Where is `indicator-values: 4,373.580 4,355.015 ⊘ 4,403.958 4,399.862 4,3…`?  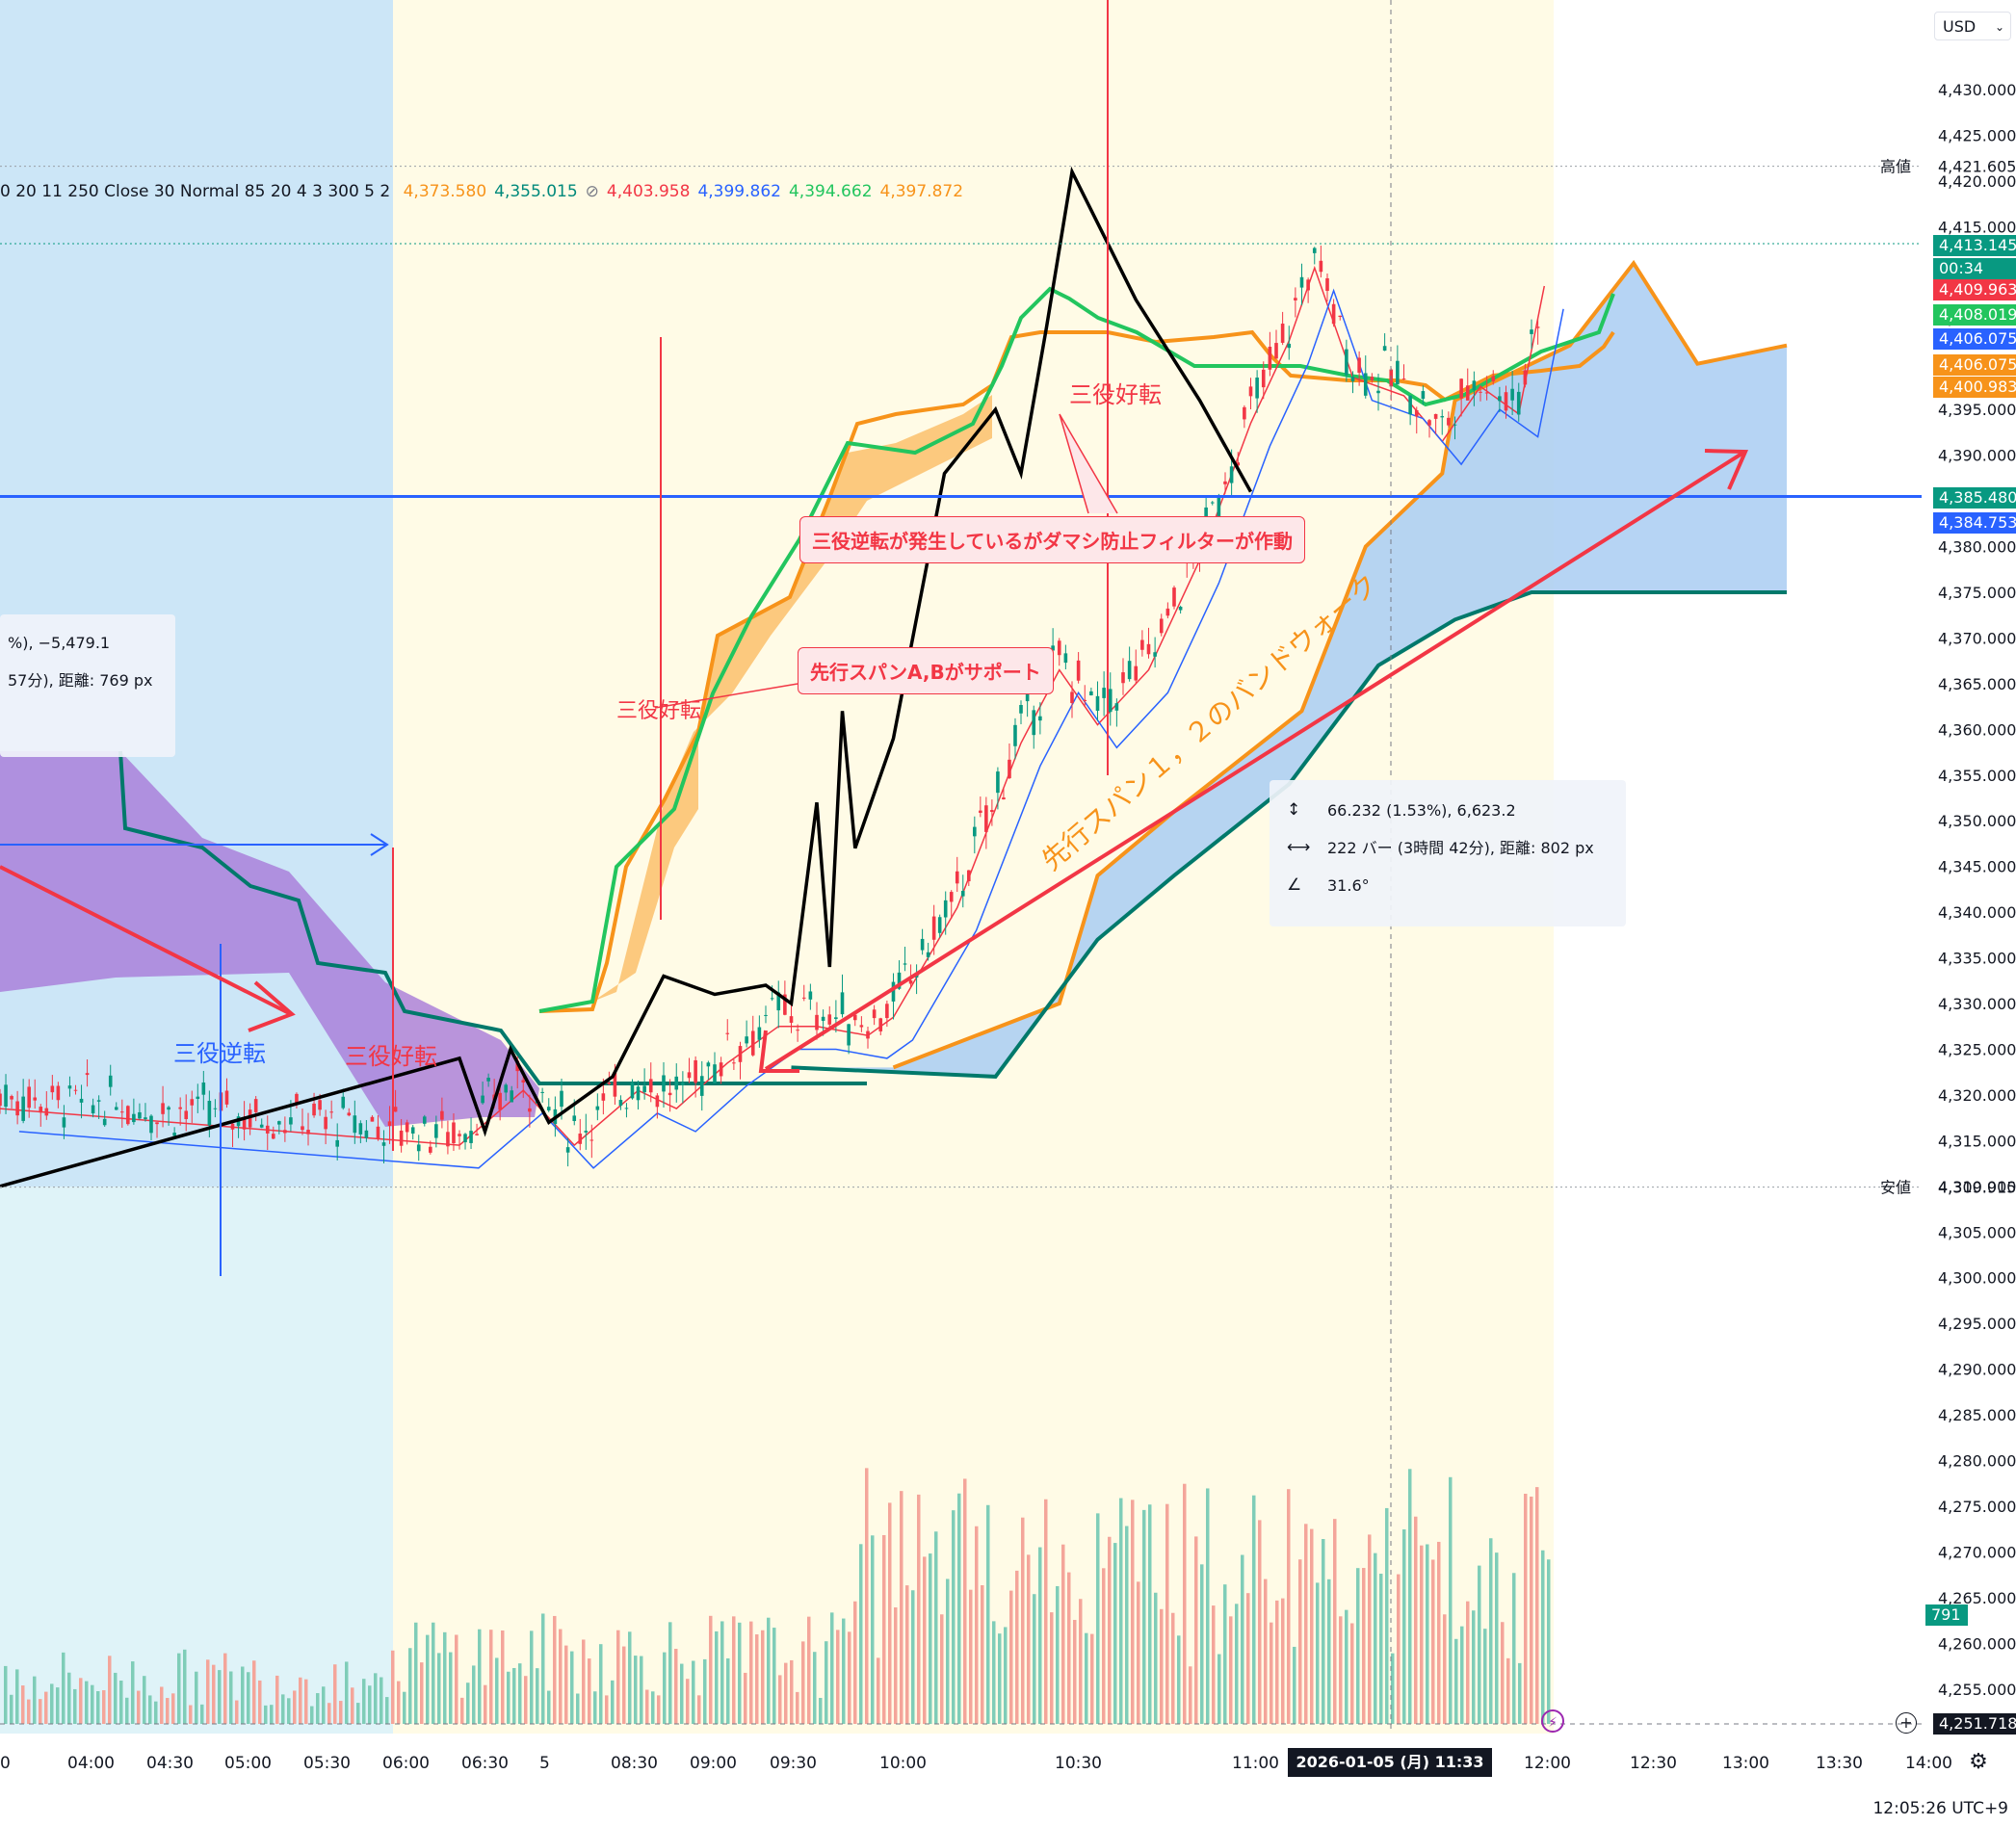
indicator-values: 4,373.580 4,355.015 ⊘ 4,403.958 4,399.862 4,3… is located at coordinates (679, 192).